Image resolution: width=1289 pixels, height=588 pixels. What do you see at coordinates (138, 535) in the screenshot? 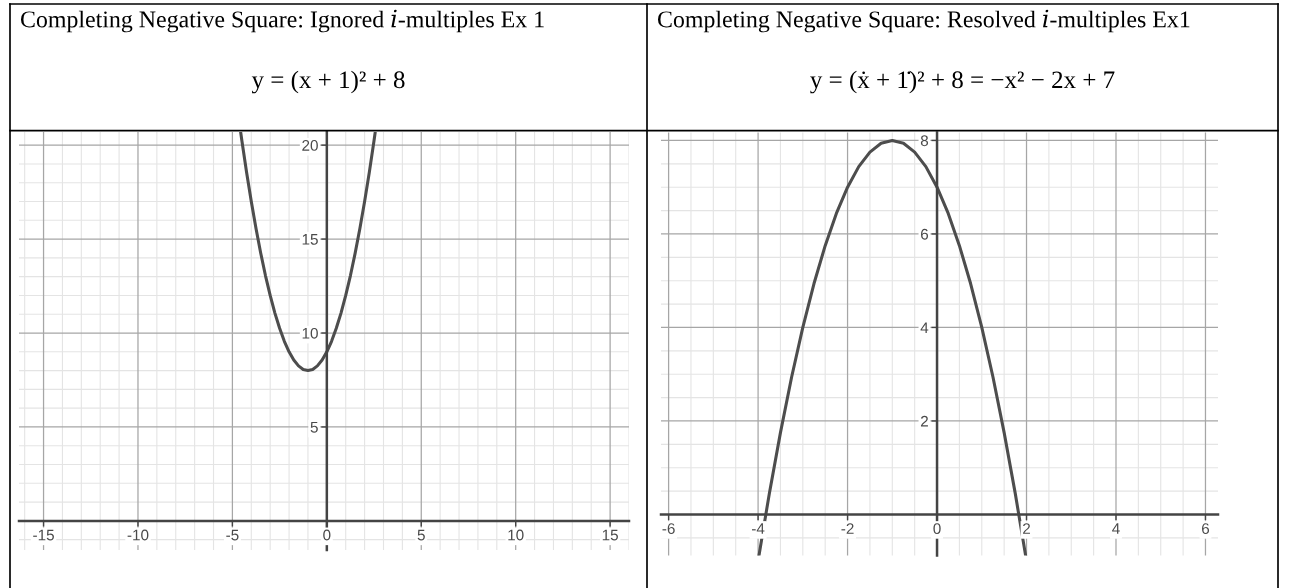
I see `x-tick-label: -10` at bounding box center [138, 535].